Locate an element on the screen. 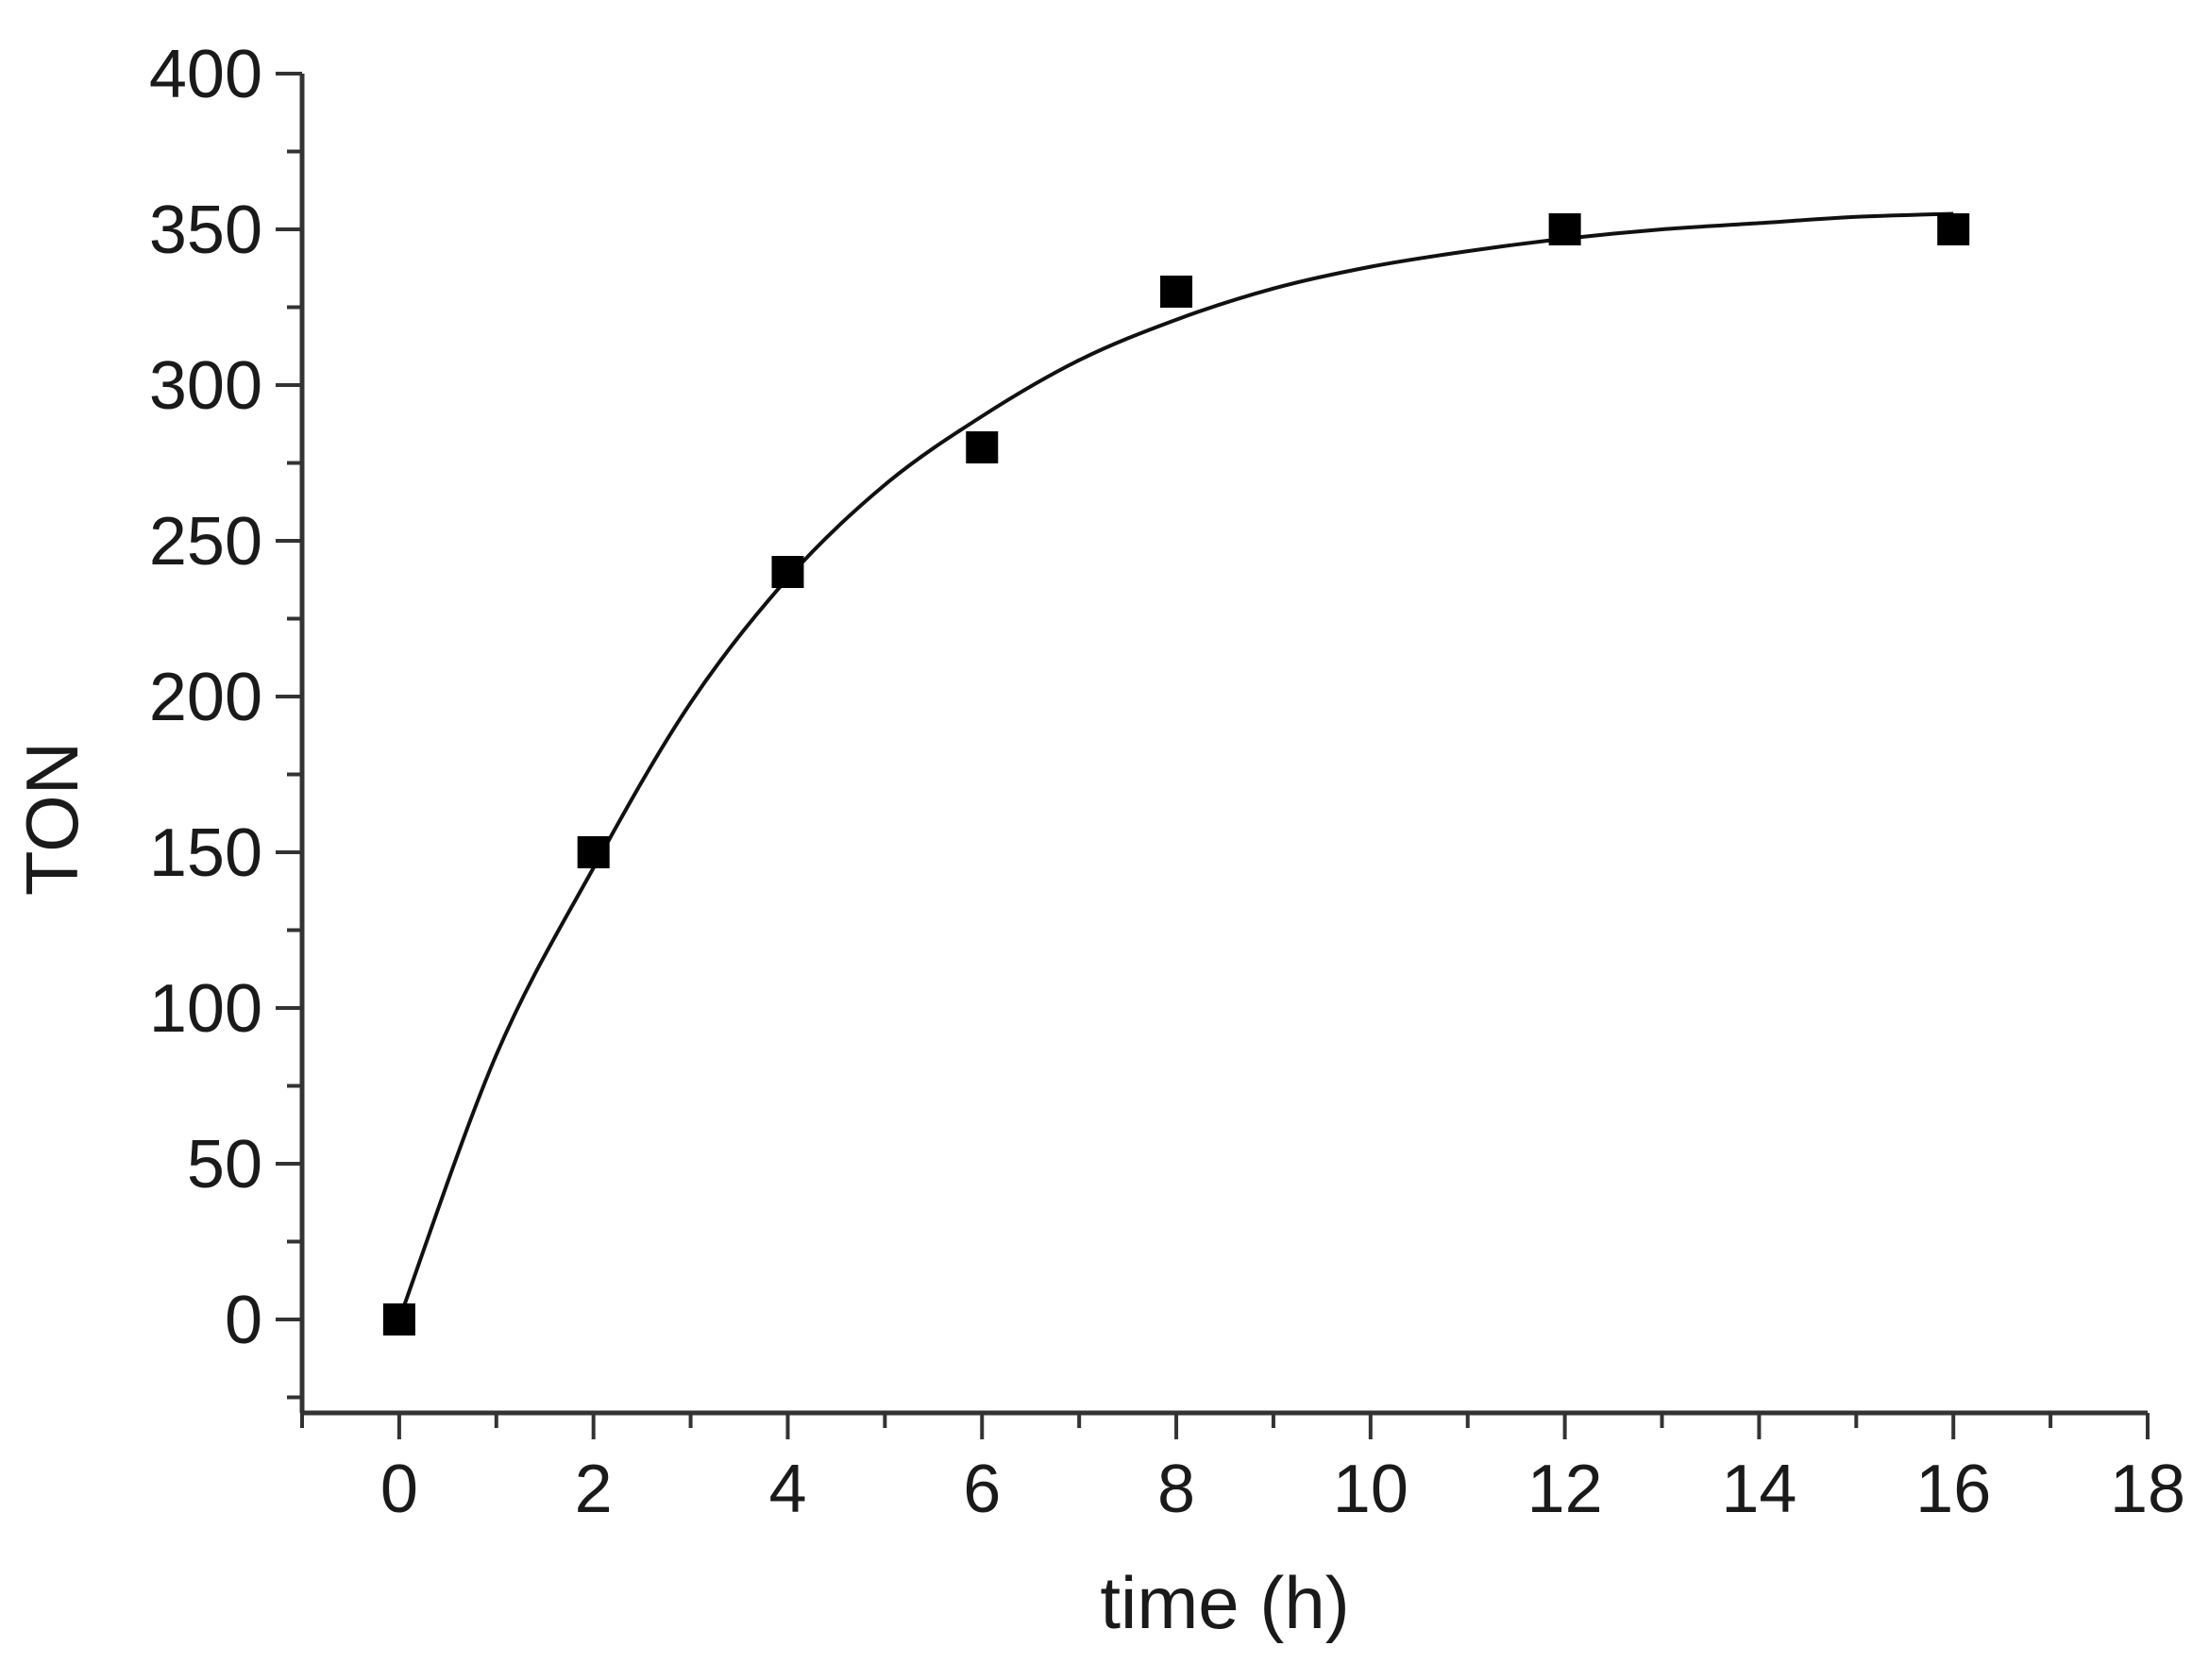 Image resolution: width=2209 pixels, height=1680 pixels. y-tick-label: 150 is located at coordinates (205, 853).